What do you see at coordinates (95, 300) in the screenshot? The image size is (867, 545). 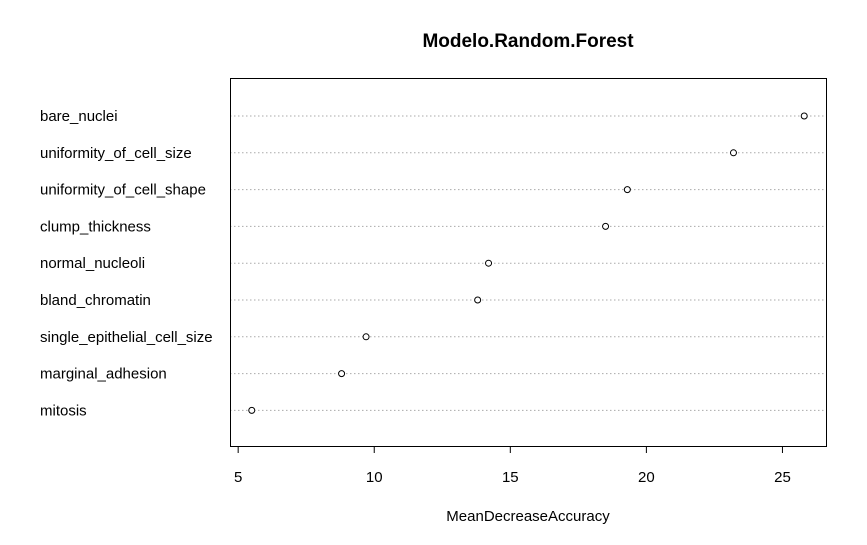 I see `category-label: bland_chromatin` at bounding box center [95, 300].